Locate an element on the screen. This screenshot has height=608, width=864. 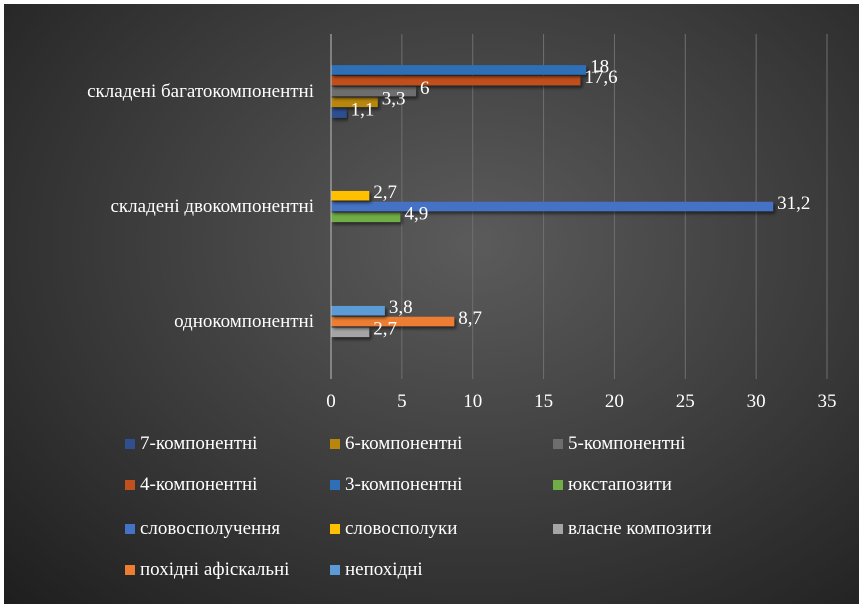
data-label: 18 is located at coordinates (599, 66).